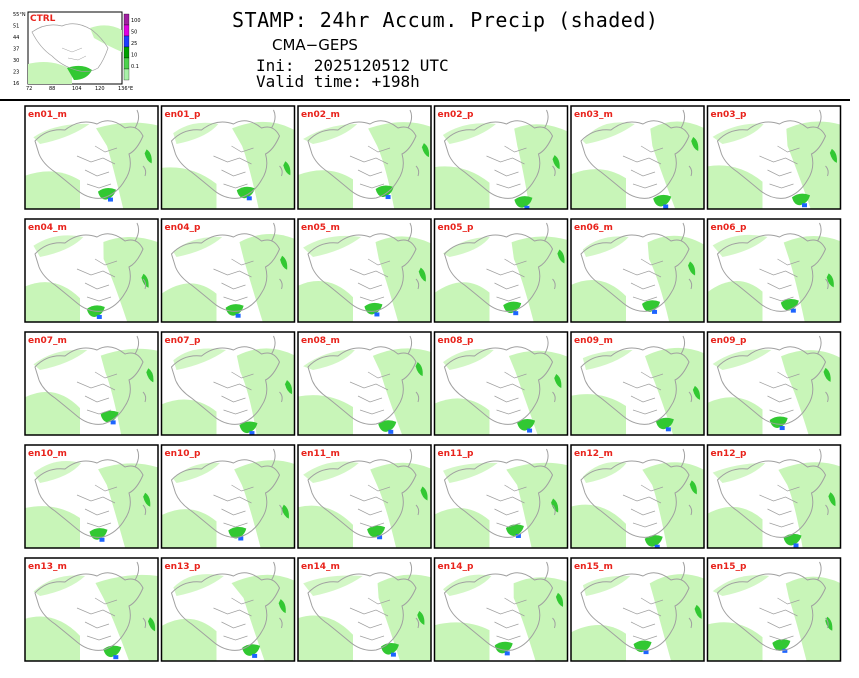 This screenshot has width=859, height=678. I want to click on ensemble-member-map: en15_p, so click(774, 609).